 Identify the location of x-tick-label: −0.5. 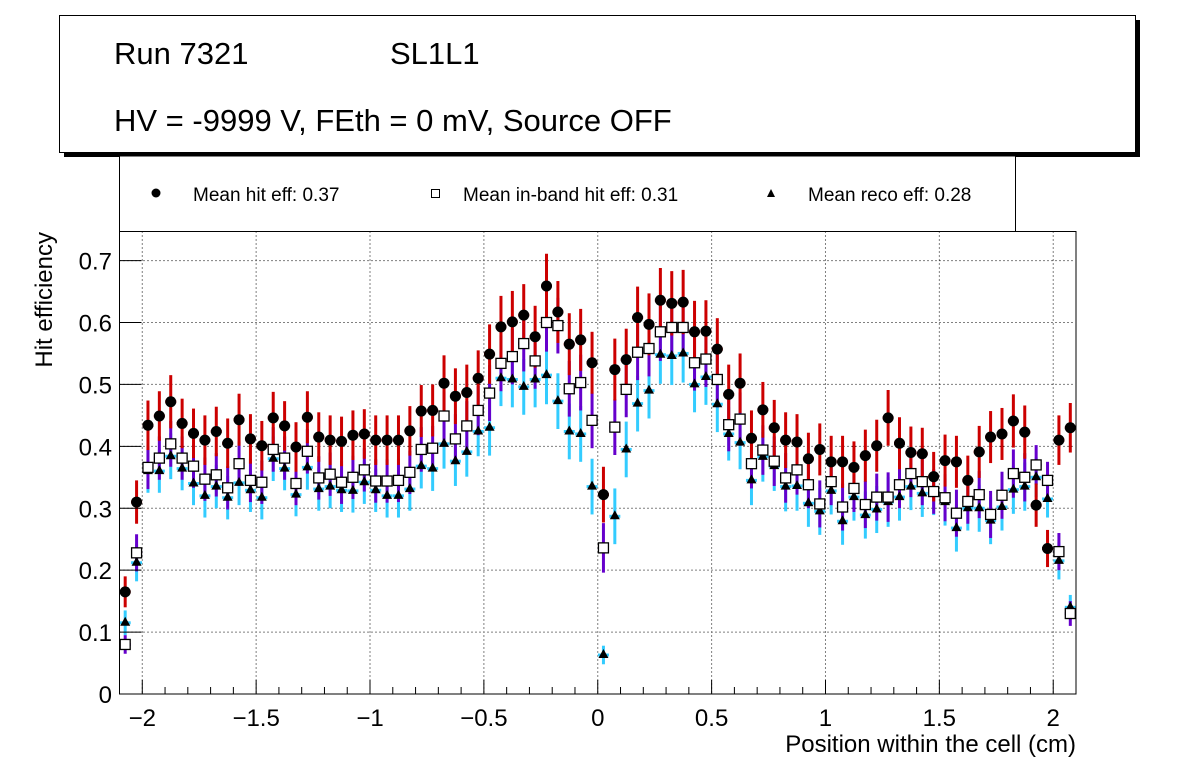
(483, 718).